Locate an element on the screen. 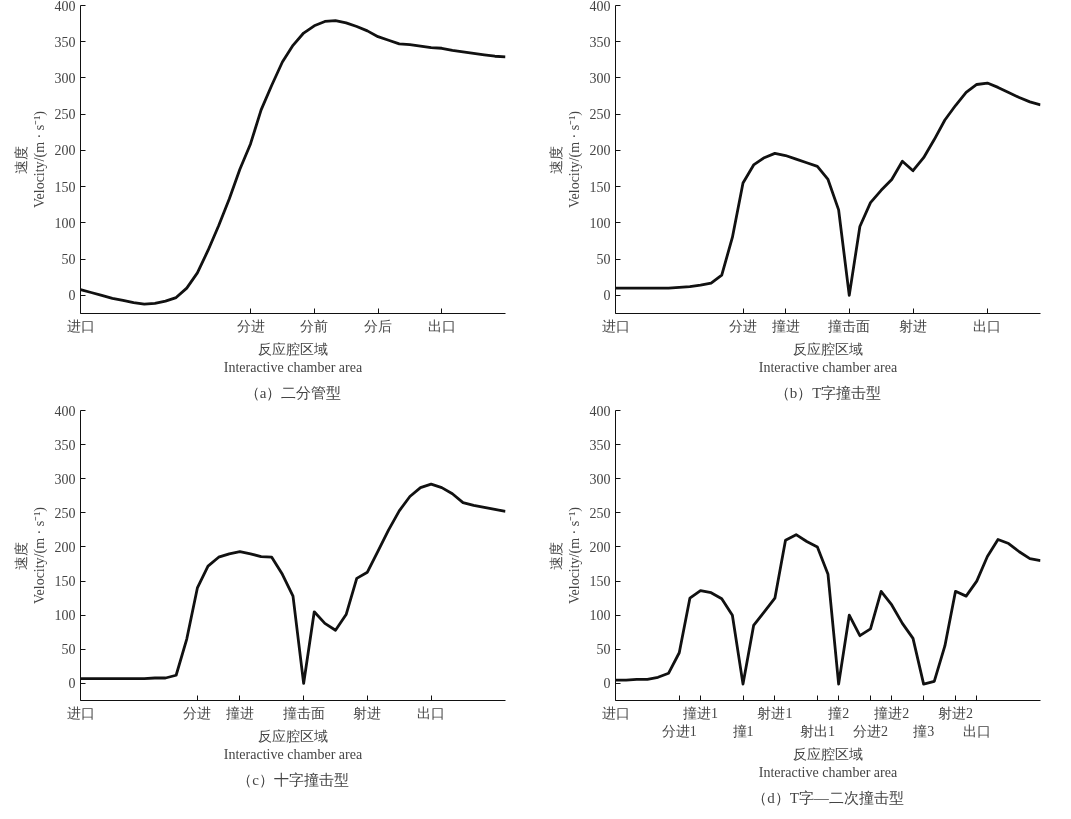 This screenshot has width=1071, height=819. text: （d）T字—二次撞击型 is located at coordinates (828, 797).